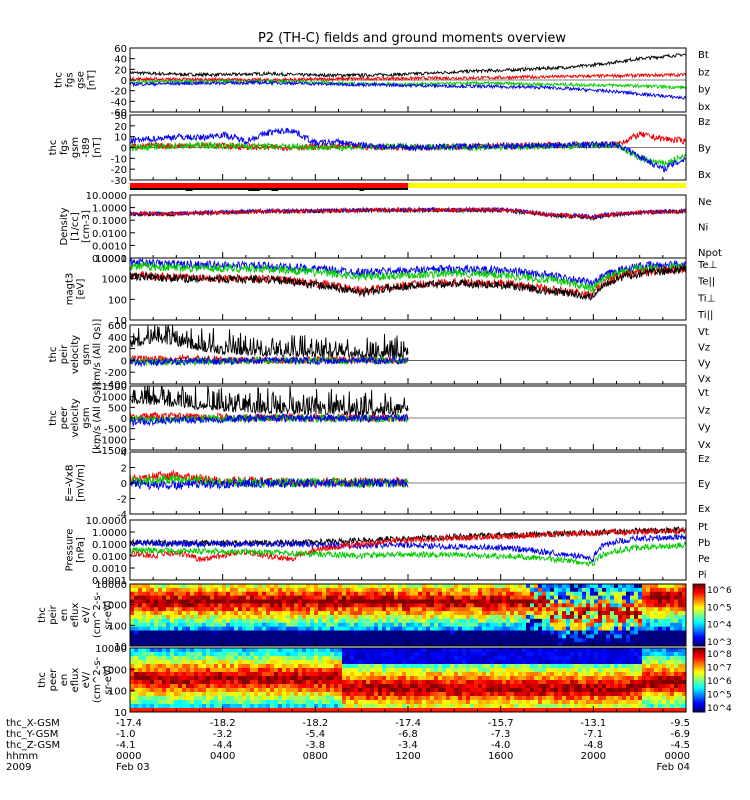 This screenshot has height=800, width=750. Describe the element at coordinates (115, 385) in the screenshot. I see `y-tick-label: -400` at that location.